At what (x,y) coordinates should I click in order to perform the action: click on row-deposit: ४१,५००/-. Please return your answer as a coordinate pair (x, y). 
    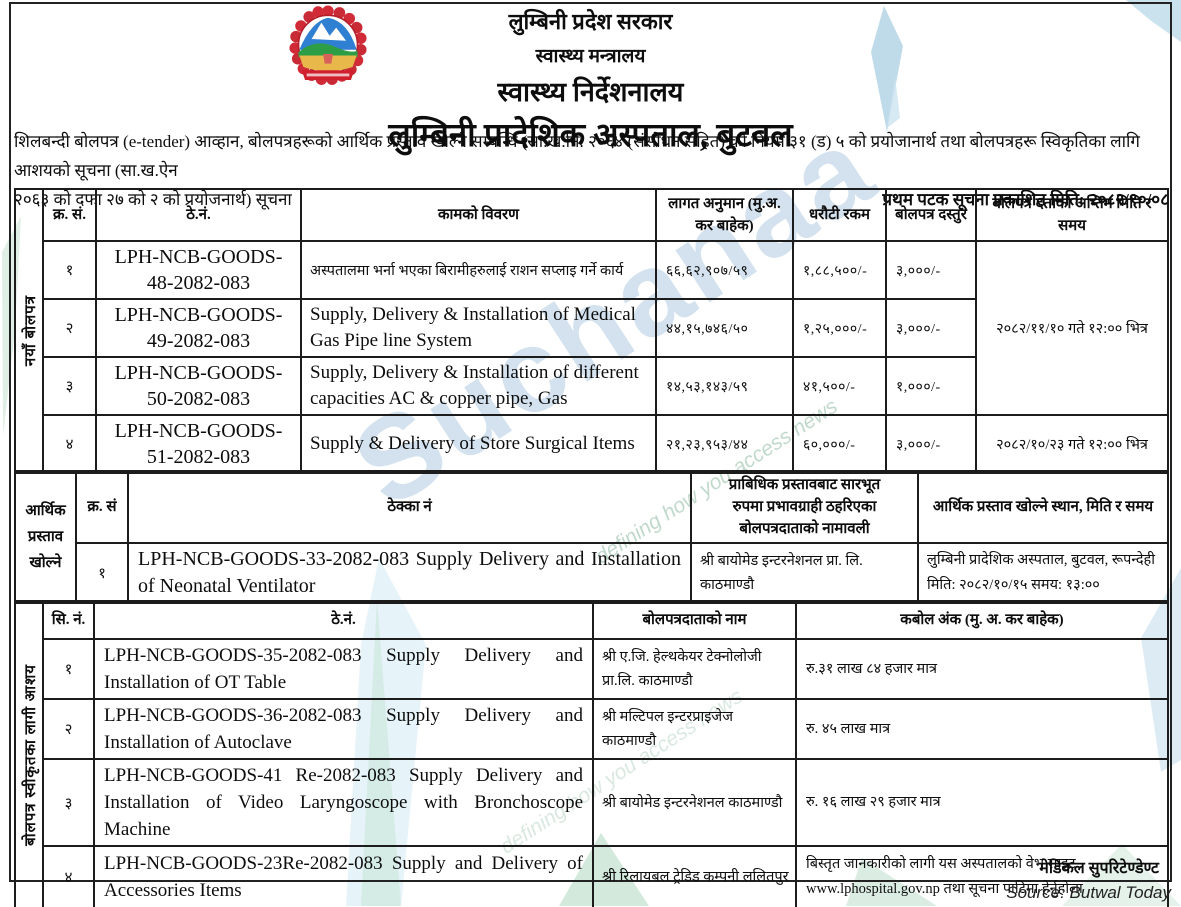
    Looking at the image, I should click on (839, 386).